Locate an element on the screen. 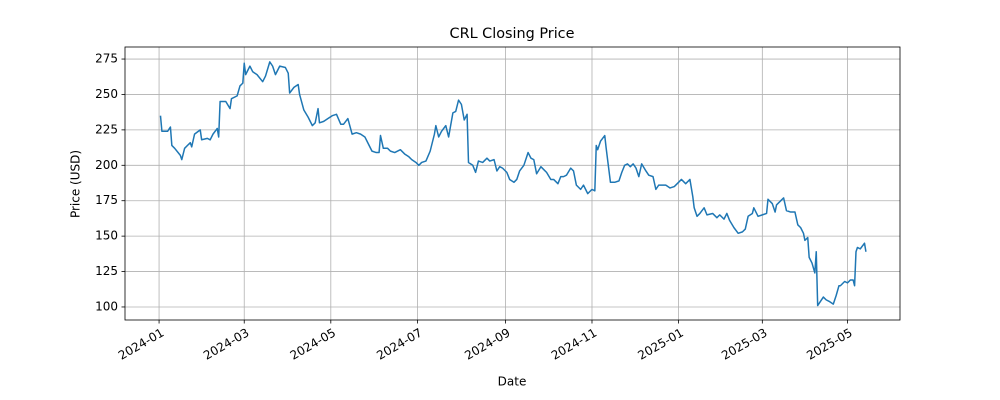  y-tick-label: 175 is located at coordinates (106, 200).